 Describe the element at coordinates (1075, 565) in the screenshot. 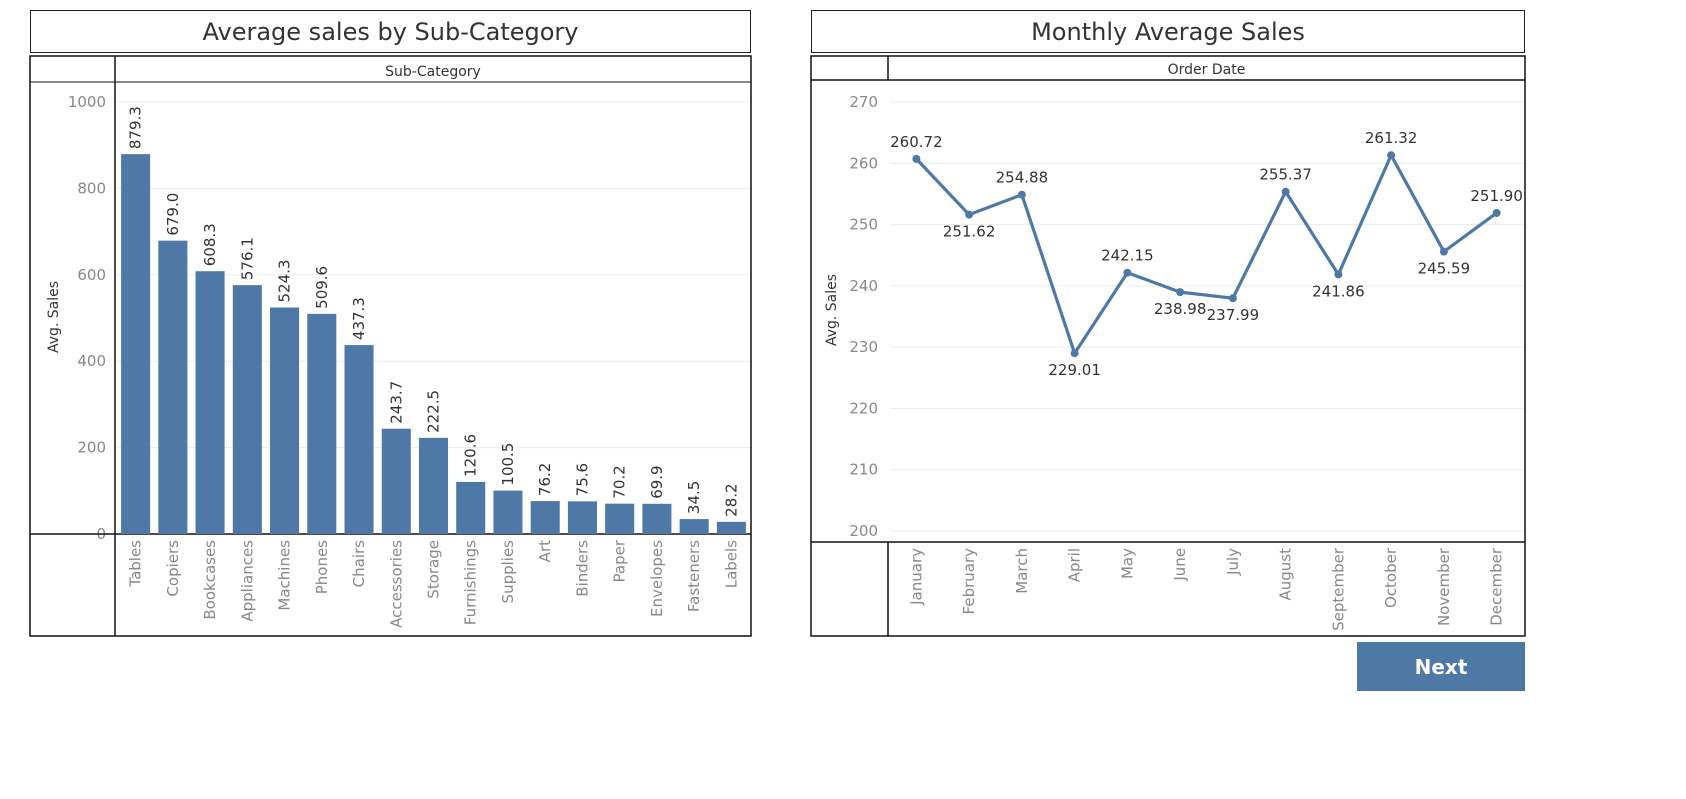

I see `line-x-tick-label: April` at that location.